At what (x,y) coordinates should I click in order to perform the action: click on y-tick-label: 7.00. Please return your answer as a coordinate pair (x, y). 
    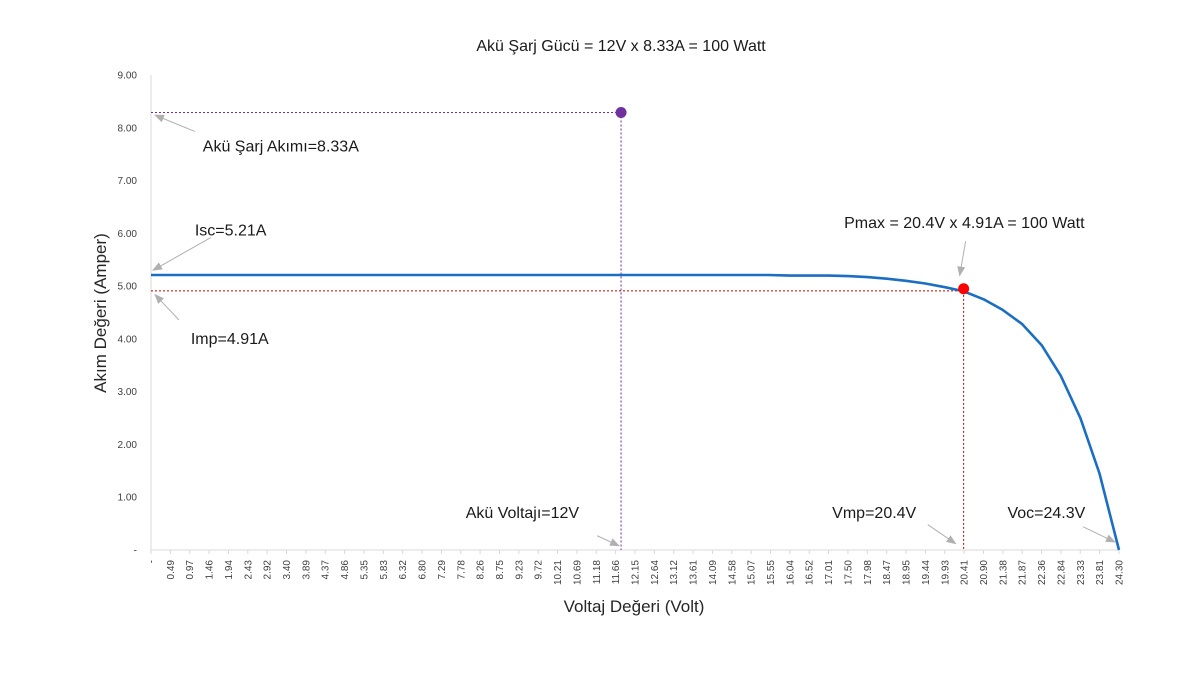
    Looking at the image, I should click on (128, 181).